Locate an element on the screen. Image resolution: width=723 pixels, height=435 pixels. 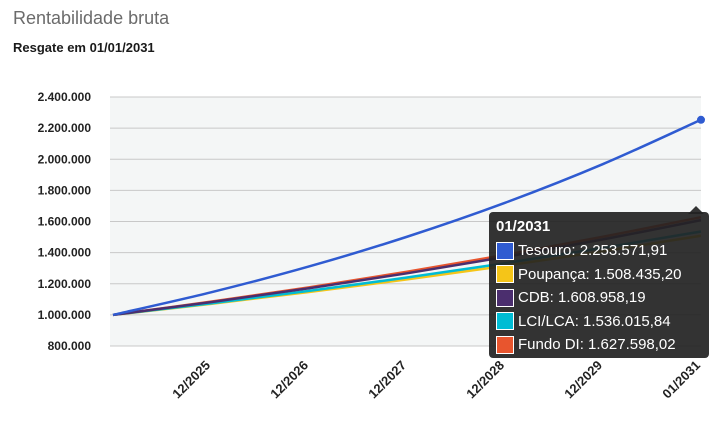
y-tick-label: 800.000 is located at coordinates (70, 346).